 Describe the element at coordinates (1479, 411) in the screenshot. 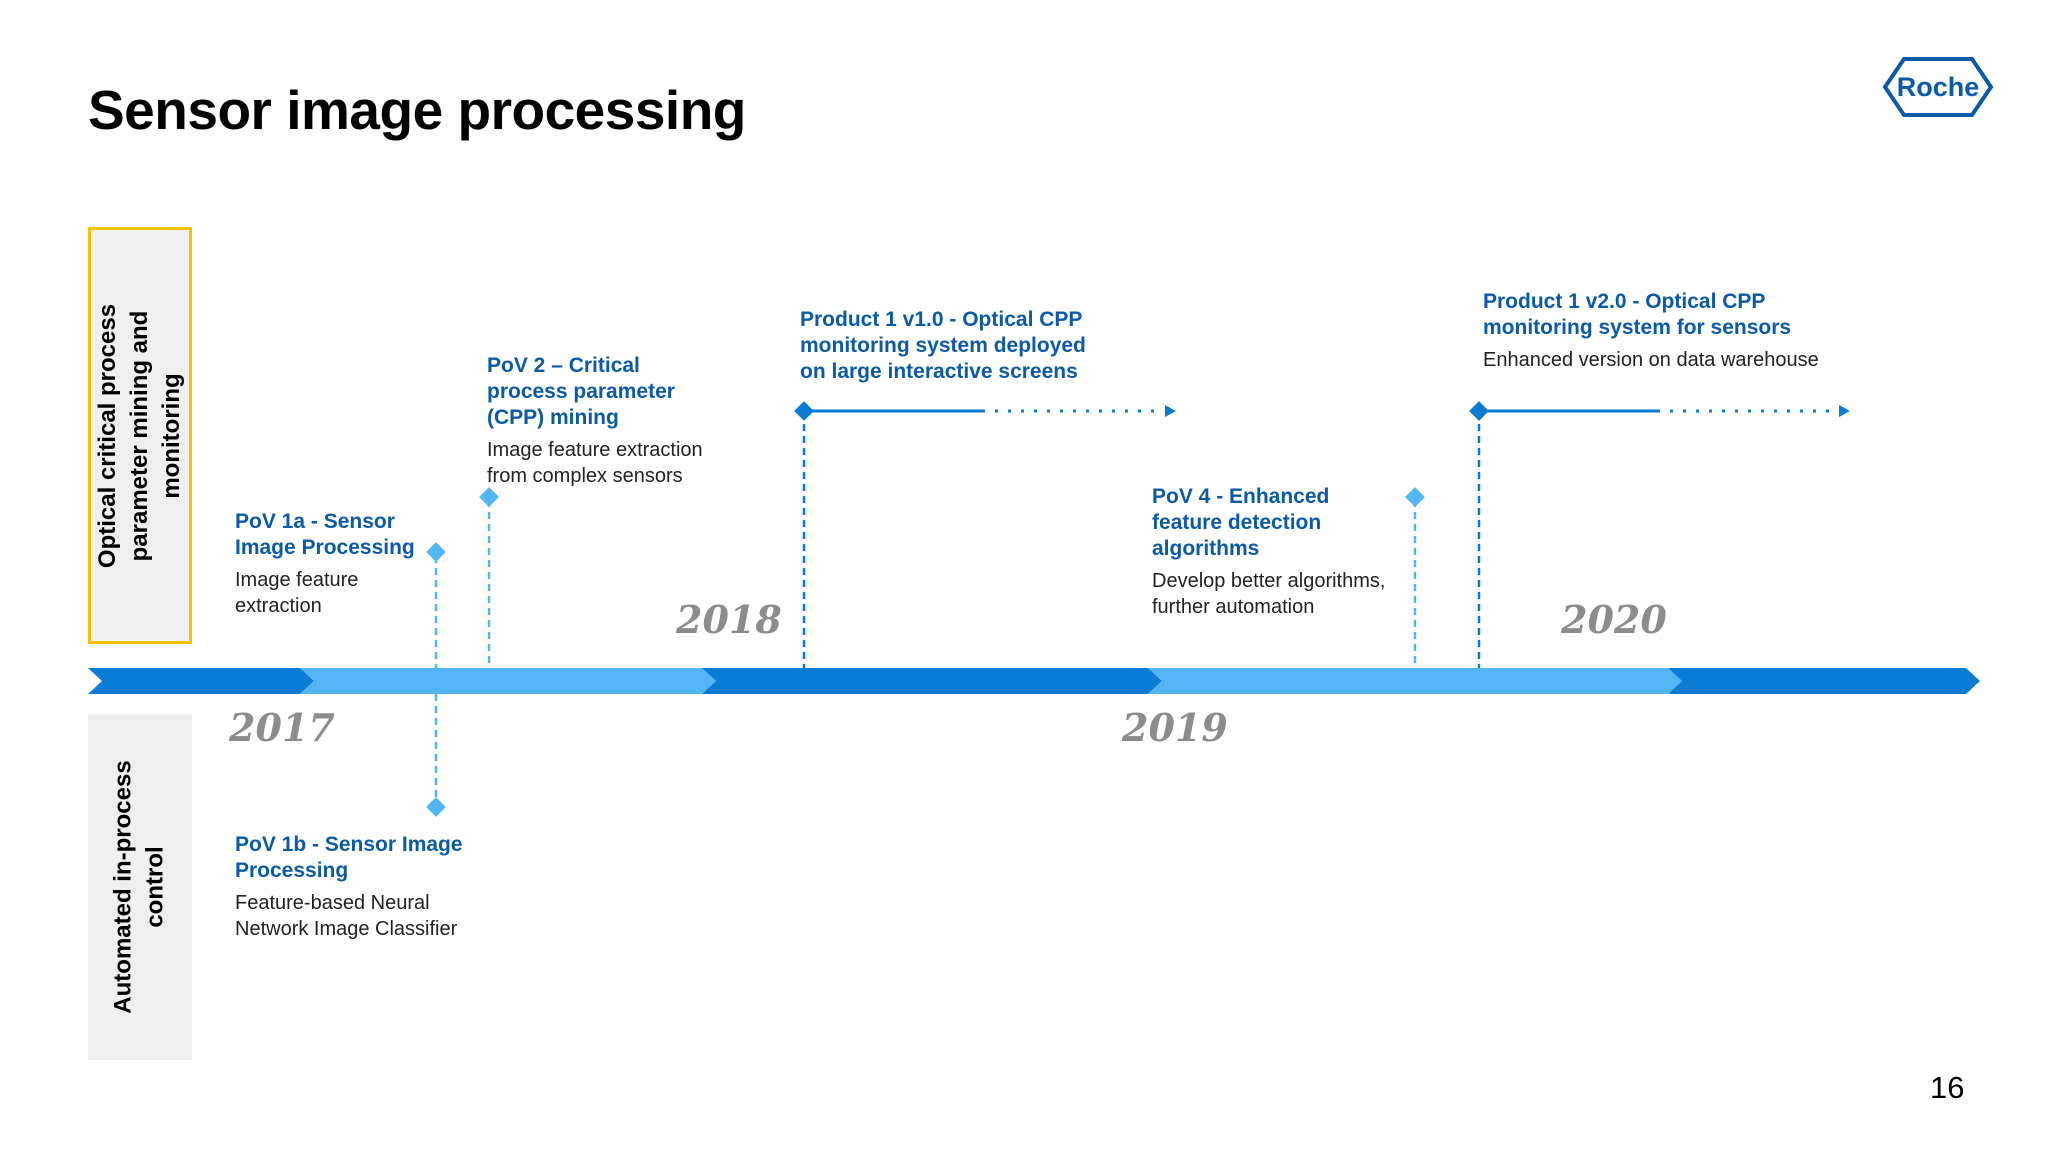

I see `diamond-prod1v2` at that location.